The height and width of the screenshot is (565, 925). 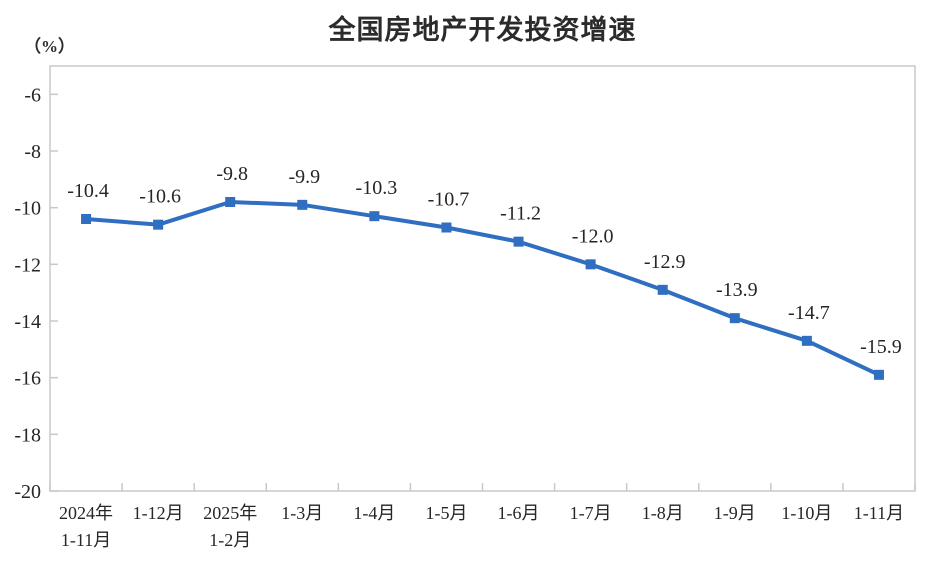 What do you see at coordinates (27, 492) in the screenshot?
I see `y-axis-tick-label: -20` at bounding box center [27, 492].